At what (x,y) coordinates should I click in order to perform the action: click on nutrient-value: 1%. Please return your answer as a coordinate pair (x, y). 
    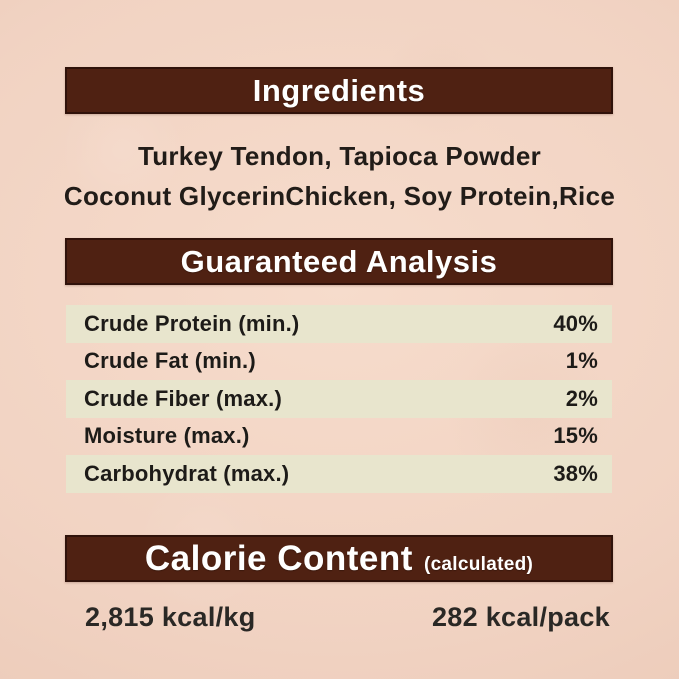
    Looking at the image, I should click on (581, 361).